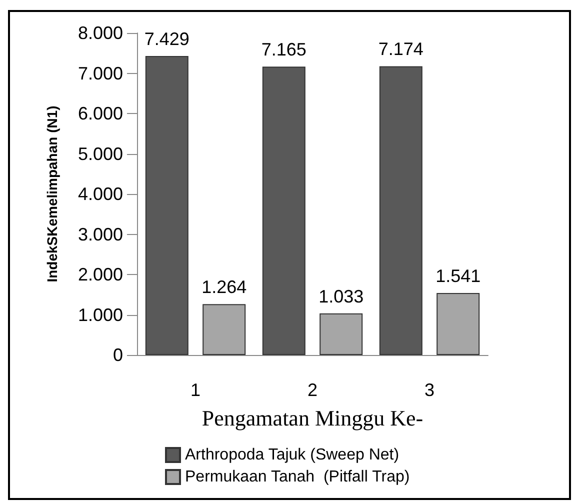  Describe the element at coordinates (100, 33) in the screenshot. I see `y-tick-label: 8.000` at that location.